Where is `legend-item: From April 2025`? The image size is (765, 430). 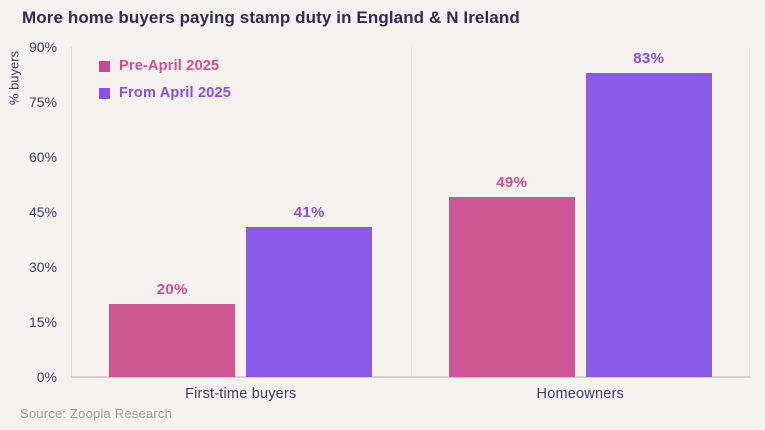 legend-item: From April 2025 is located at coordinates (165, 93).